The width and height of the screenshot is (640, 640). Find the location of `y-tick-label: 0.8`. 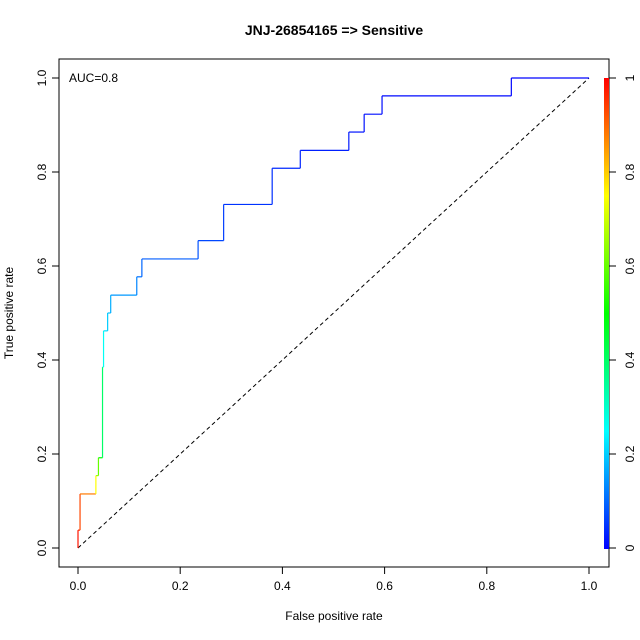

y-tick-label: 0.8 is located at coordinates (42, 171).